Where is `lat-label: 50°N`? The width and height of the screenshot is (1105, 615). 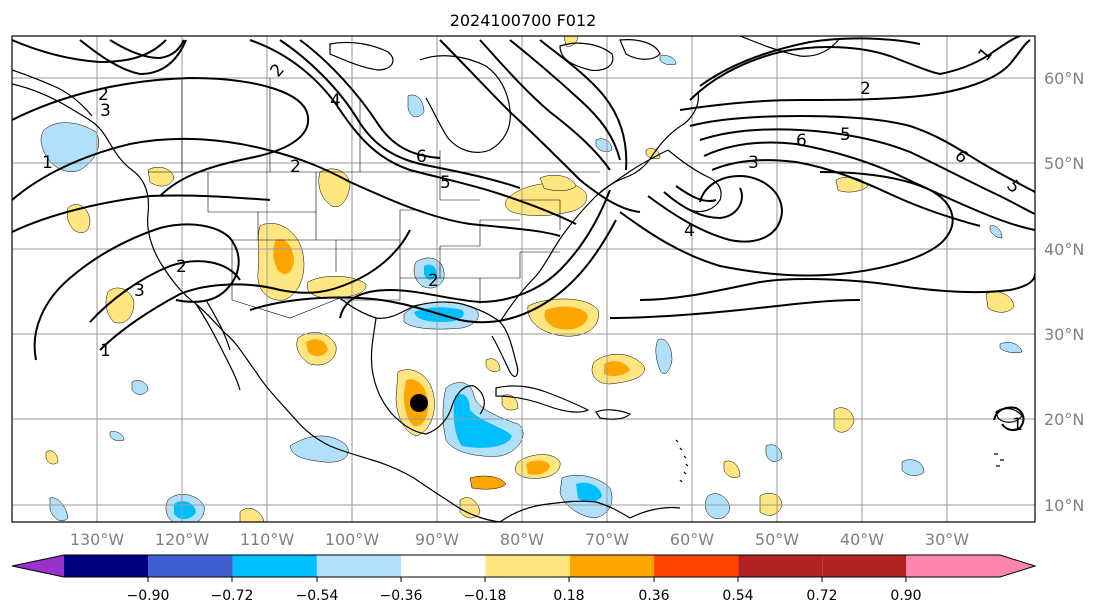
lat-label: 50°N is located at coordinates (1064, 163).